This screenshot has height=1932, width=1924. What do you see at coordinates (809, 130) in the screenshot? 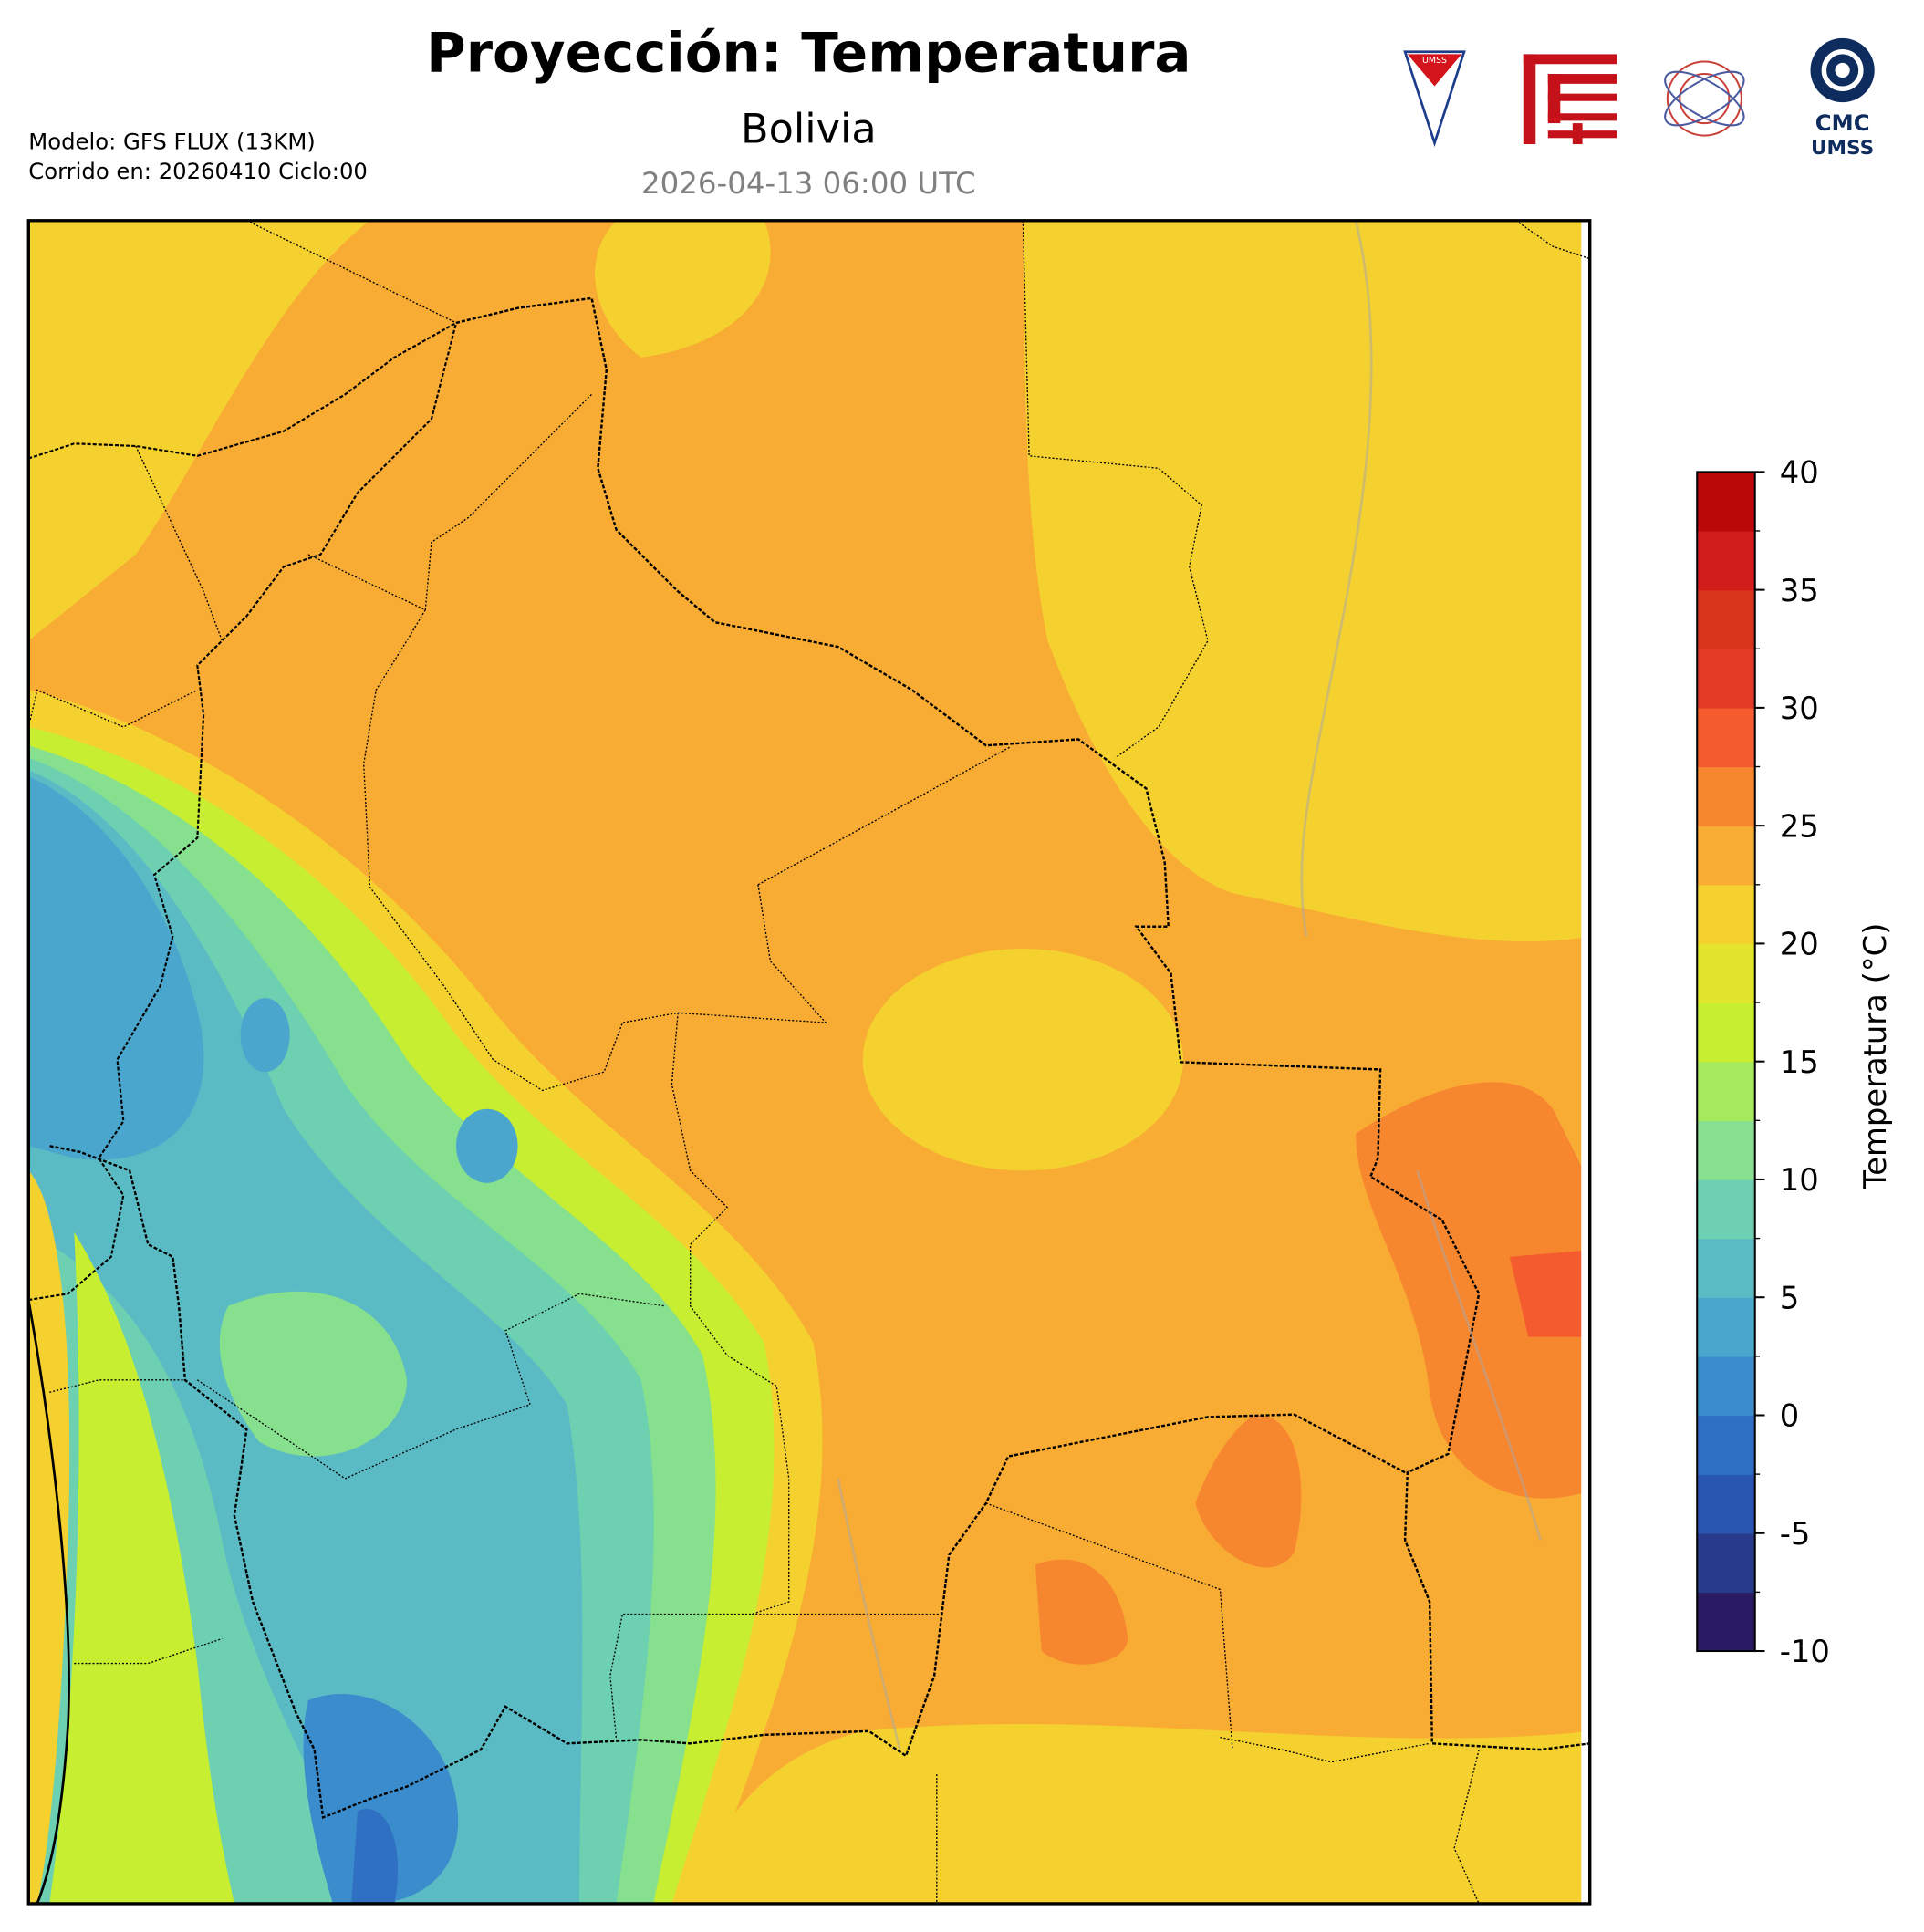
I see `subtitle: Bolivia` at bounding box center [809, 130].